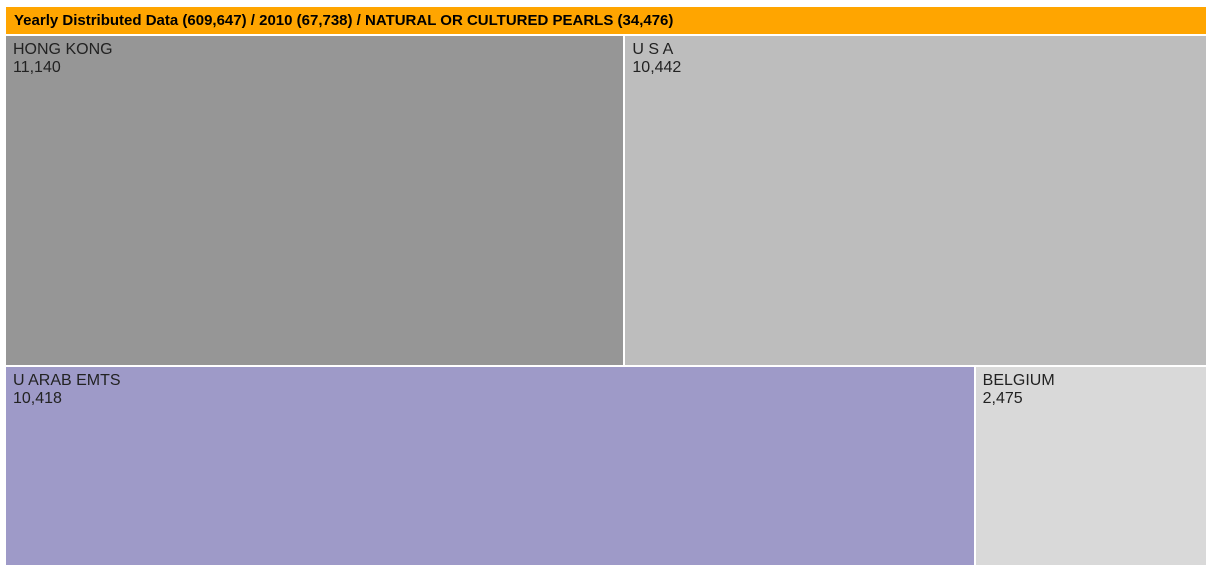  What do you see at coordinates (37, 67) in the screenshot?
I see `tile-value: 11,140` at bounding box center [37, 67].